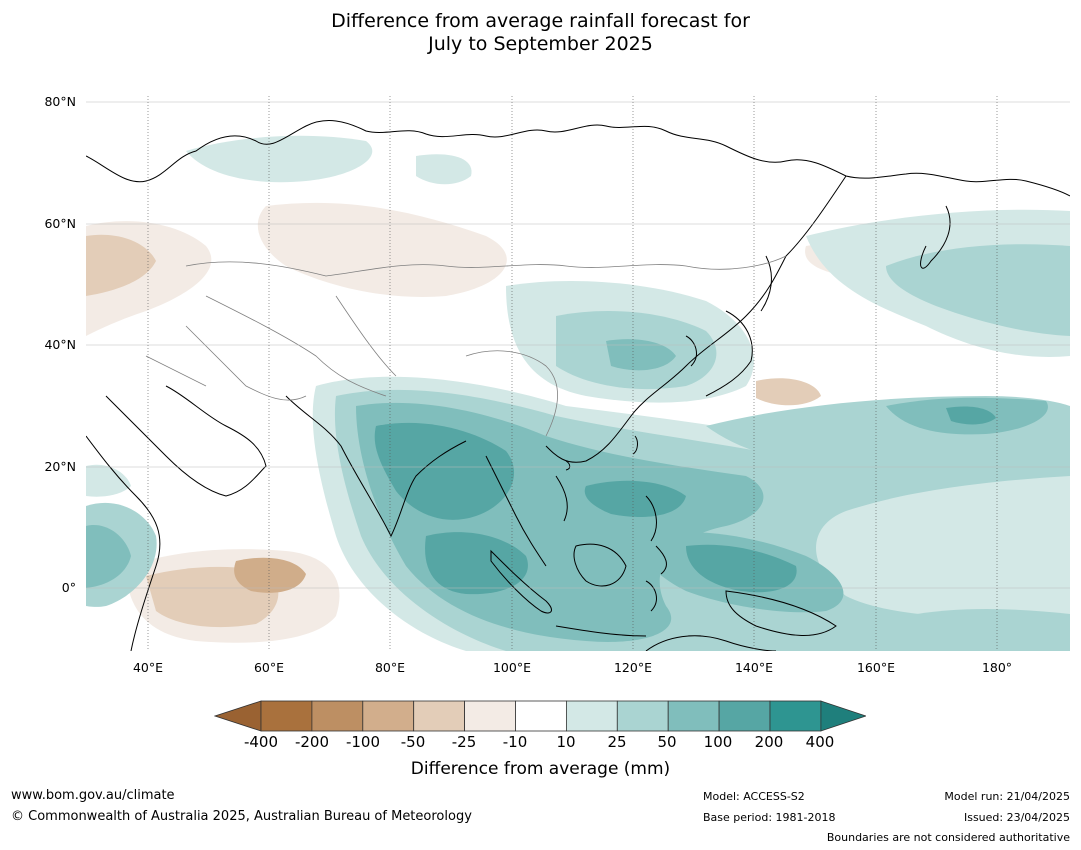 This screenshot has width=1081, height=850. I want to click on lat-label-20n: 20°N, so click(60, 466).